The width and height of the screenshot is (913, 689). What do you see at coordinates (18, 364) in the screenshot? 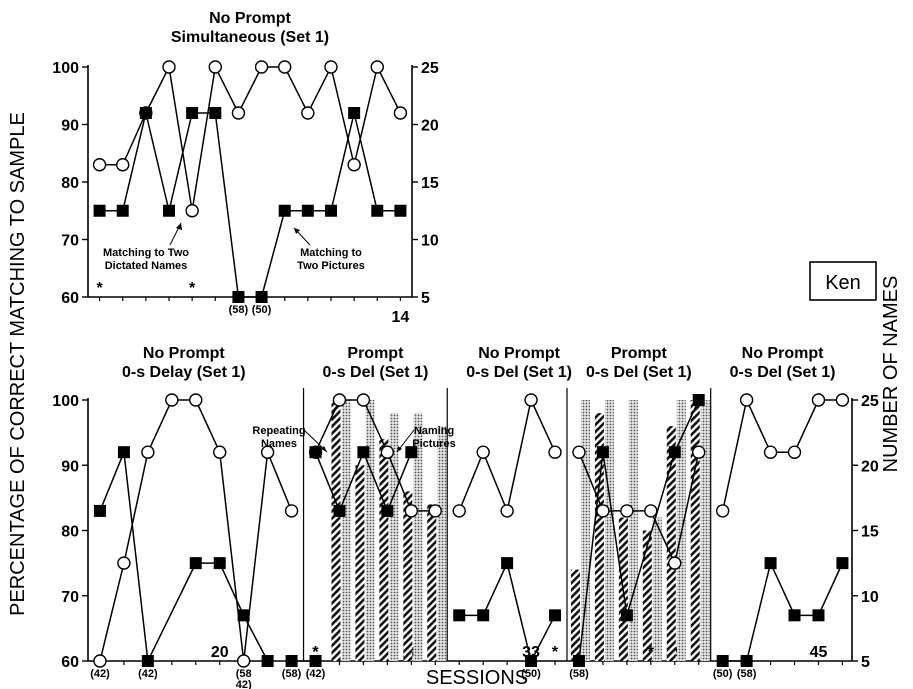
I see `y-left-label: PERCENTAGE OF CORRECT MATCHING TO SAMPLE` at bounding box center [18, 364].